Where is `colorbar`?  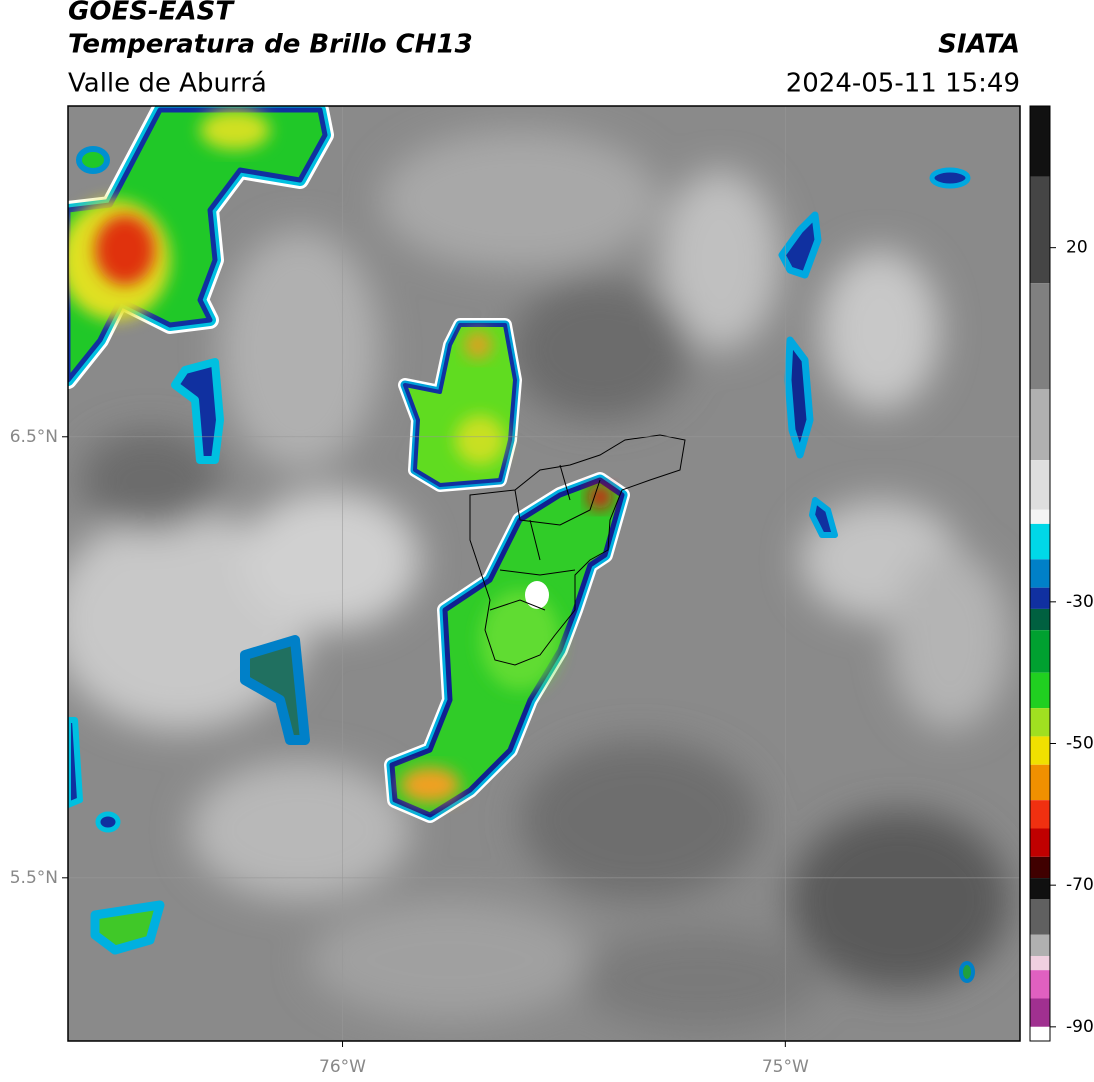
colorbar is located at coordinates (1040, 573).